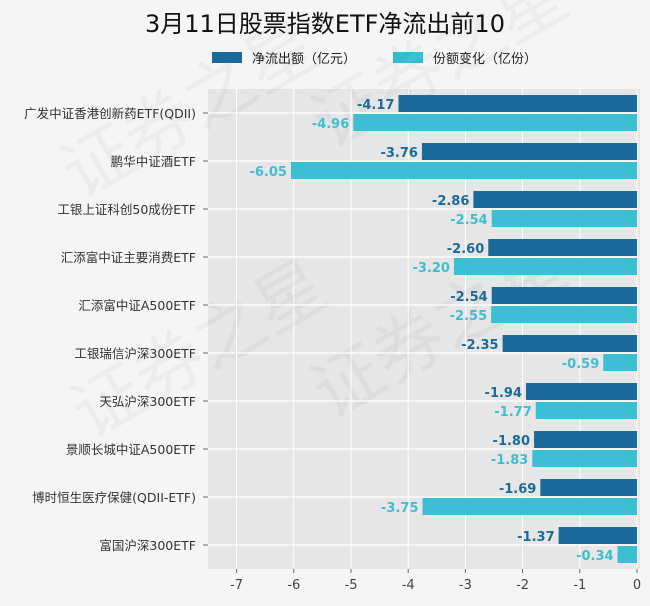 This screenshot has height=606, width=650. I want to click on data-label: -0.34, so click(594, 556).